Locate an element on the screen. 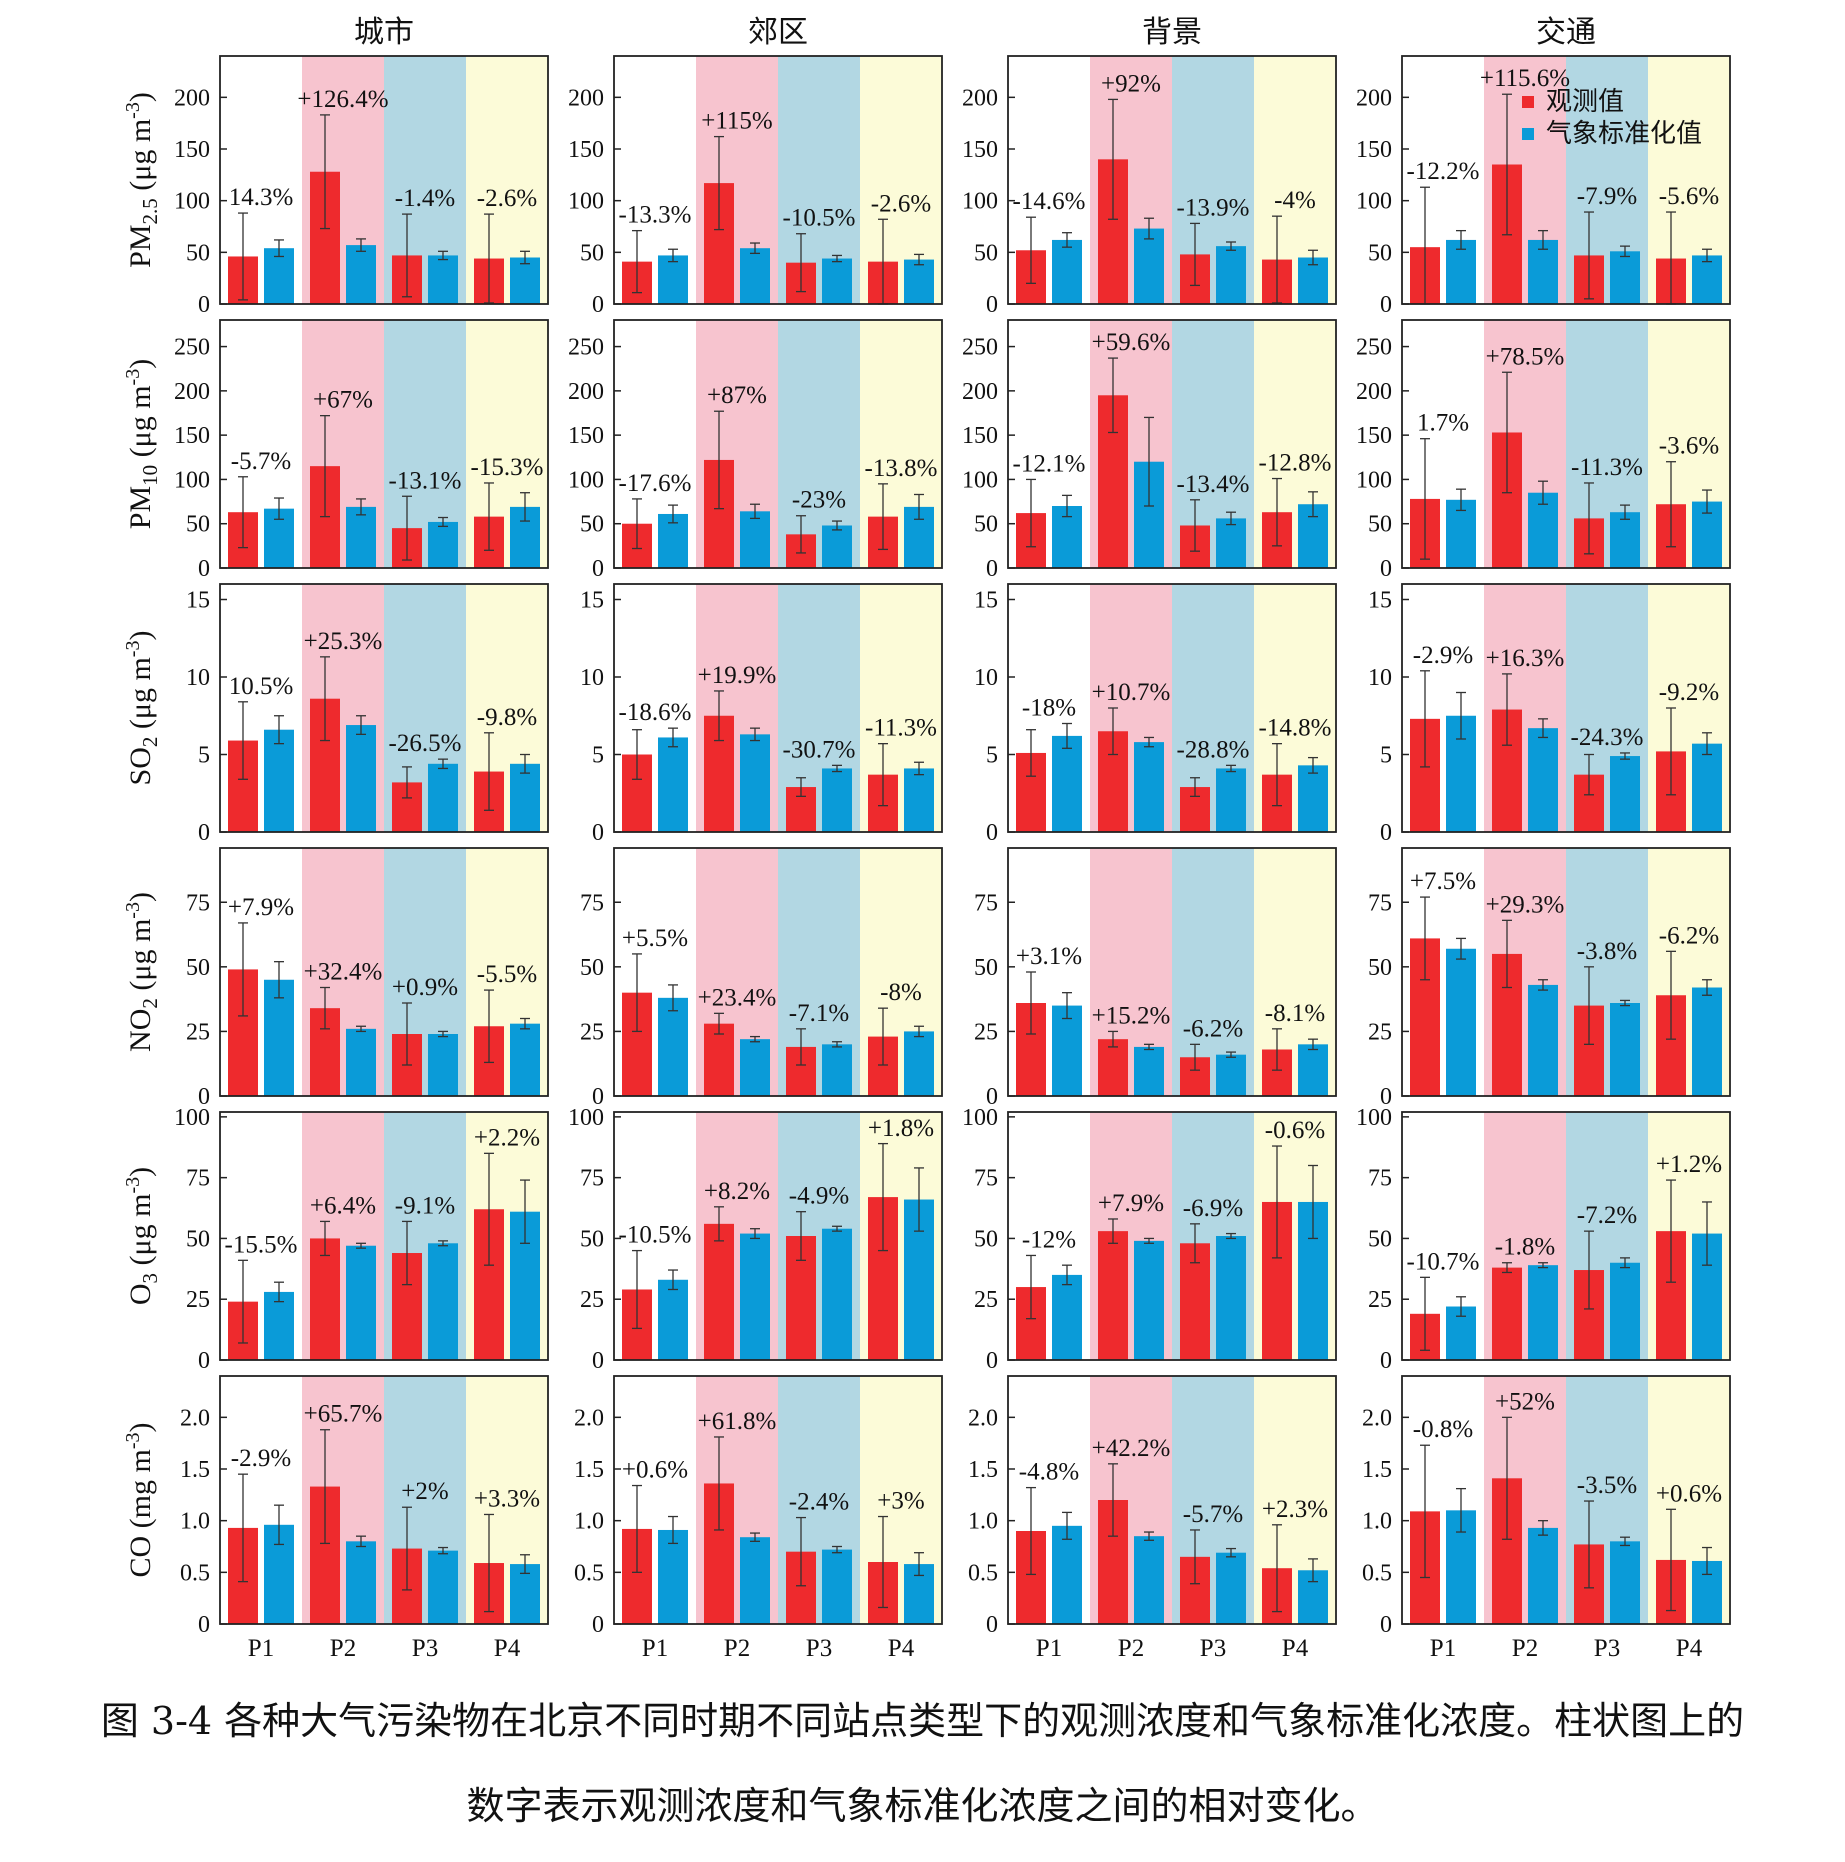  panel-r2-c2: 0 5 10 15 -18% +10.7% -28.8% -14.8% is located at coordinates (1155, 714).